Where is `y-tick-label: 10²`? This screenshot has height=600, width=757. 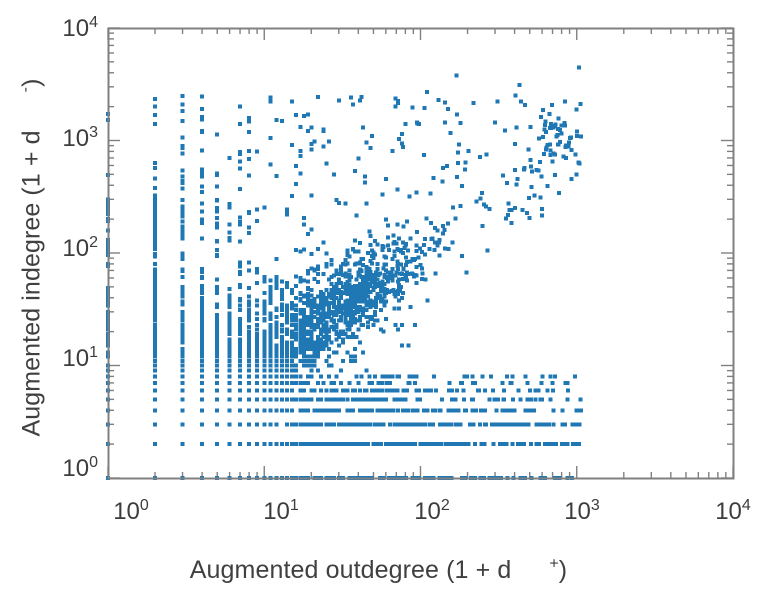 y-tick-label: 10² is located at coordinates (80, 248).